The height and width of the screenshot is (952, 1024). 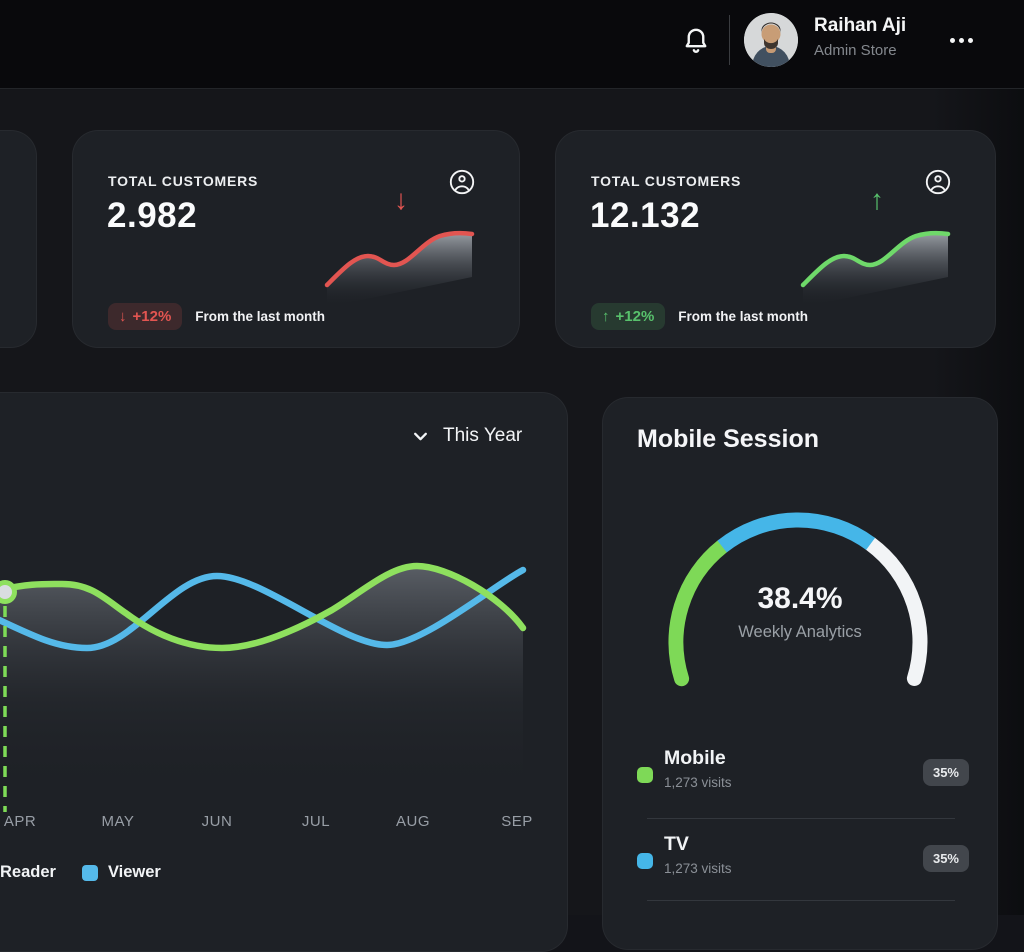 What do you see at coordinates (401, 199) in the screenshot?
I see `trend-down-arrow-icon: ↓` at bounding box center [401, 199].